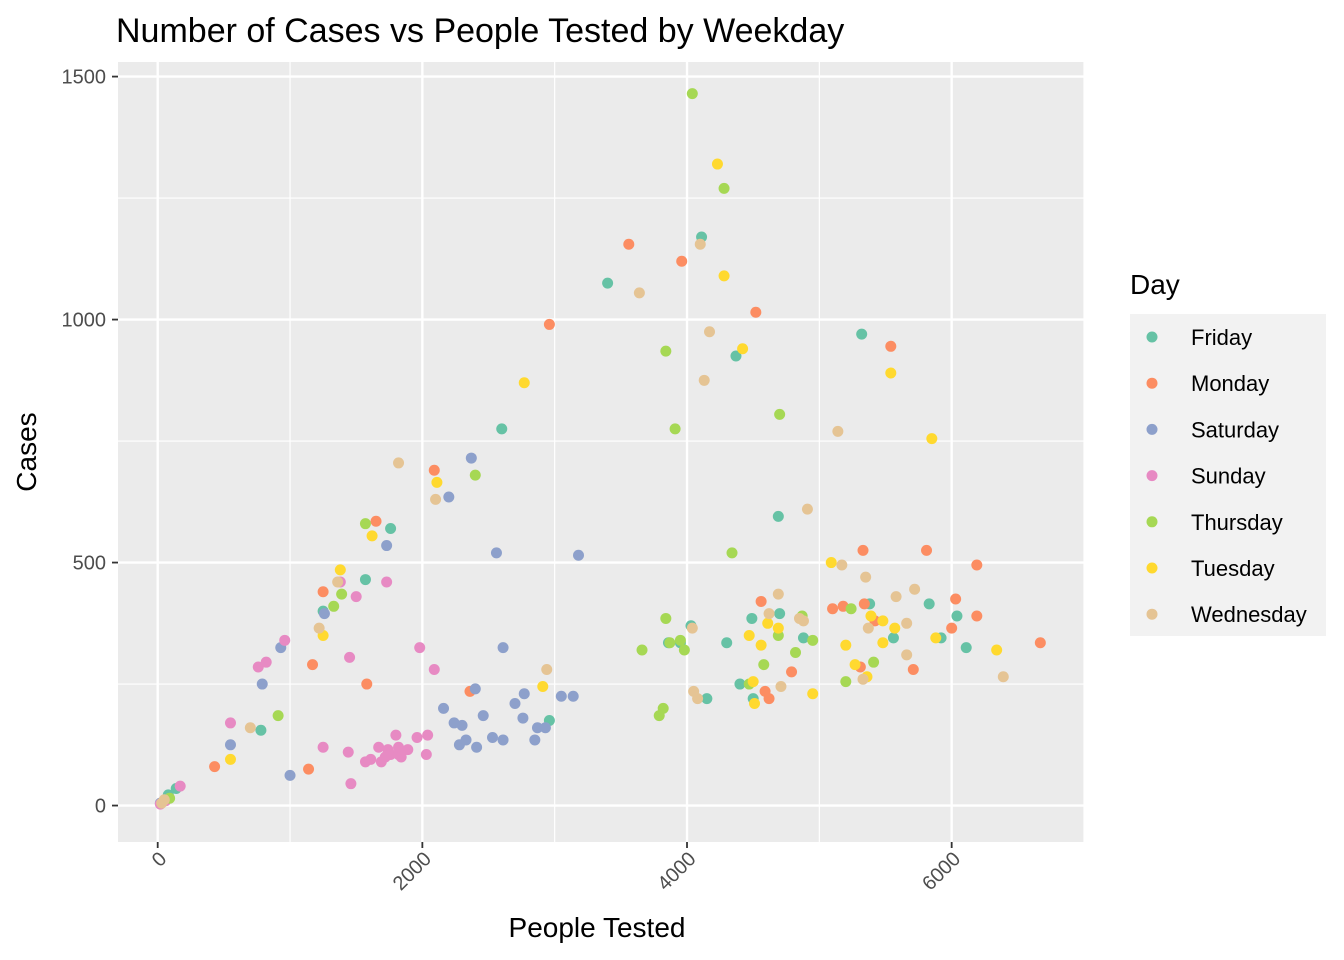 This screenshot has height=960, width=1344. Describe the element at coordinates (1152, 522) in the screenshot. I see `legend-key-thursday` at that location.